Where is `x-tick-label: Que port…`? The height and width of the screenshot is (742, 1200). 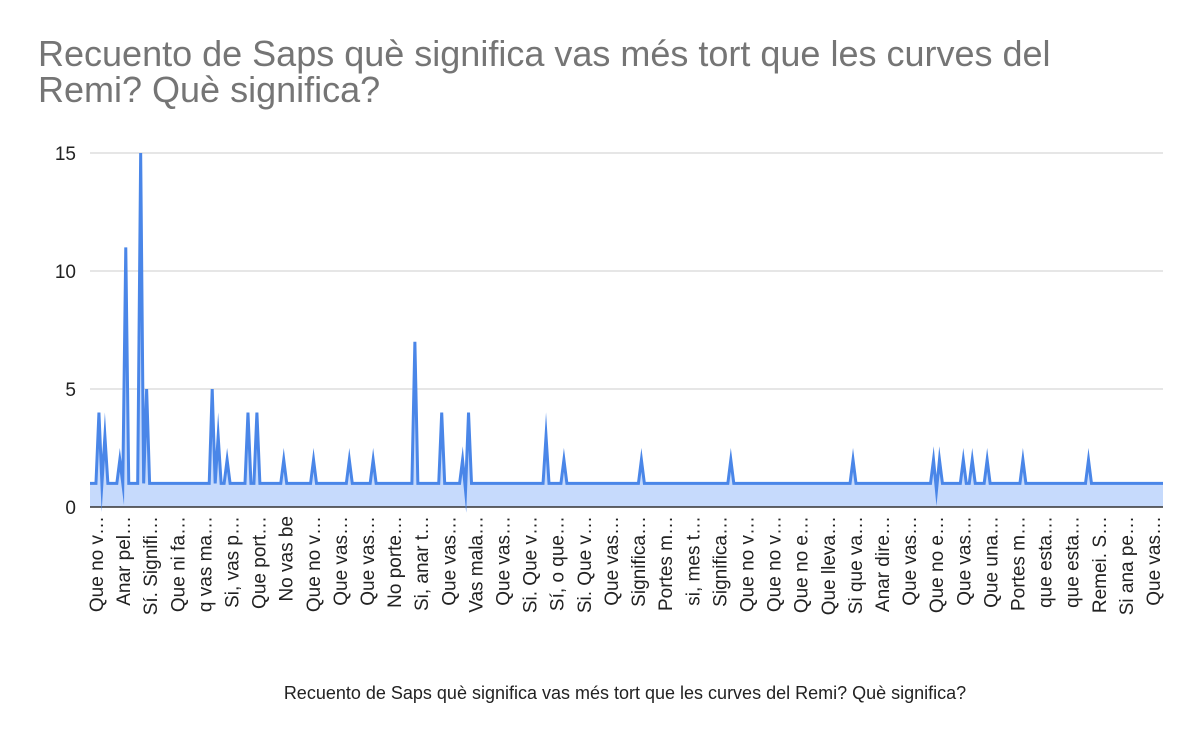
x-tick-label: Que port… is located at coordinates (260, 562).